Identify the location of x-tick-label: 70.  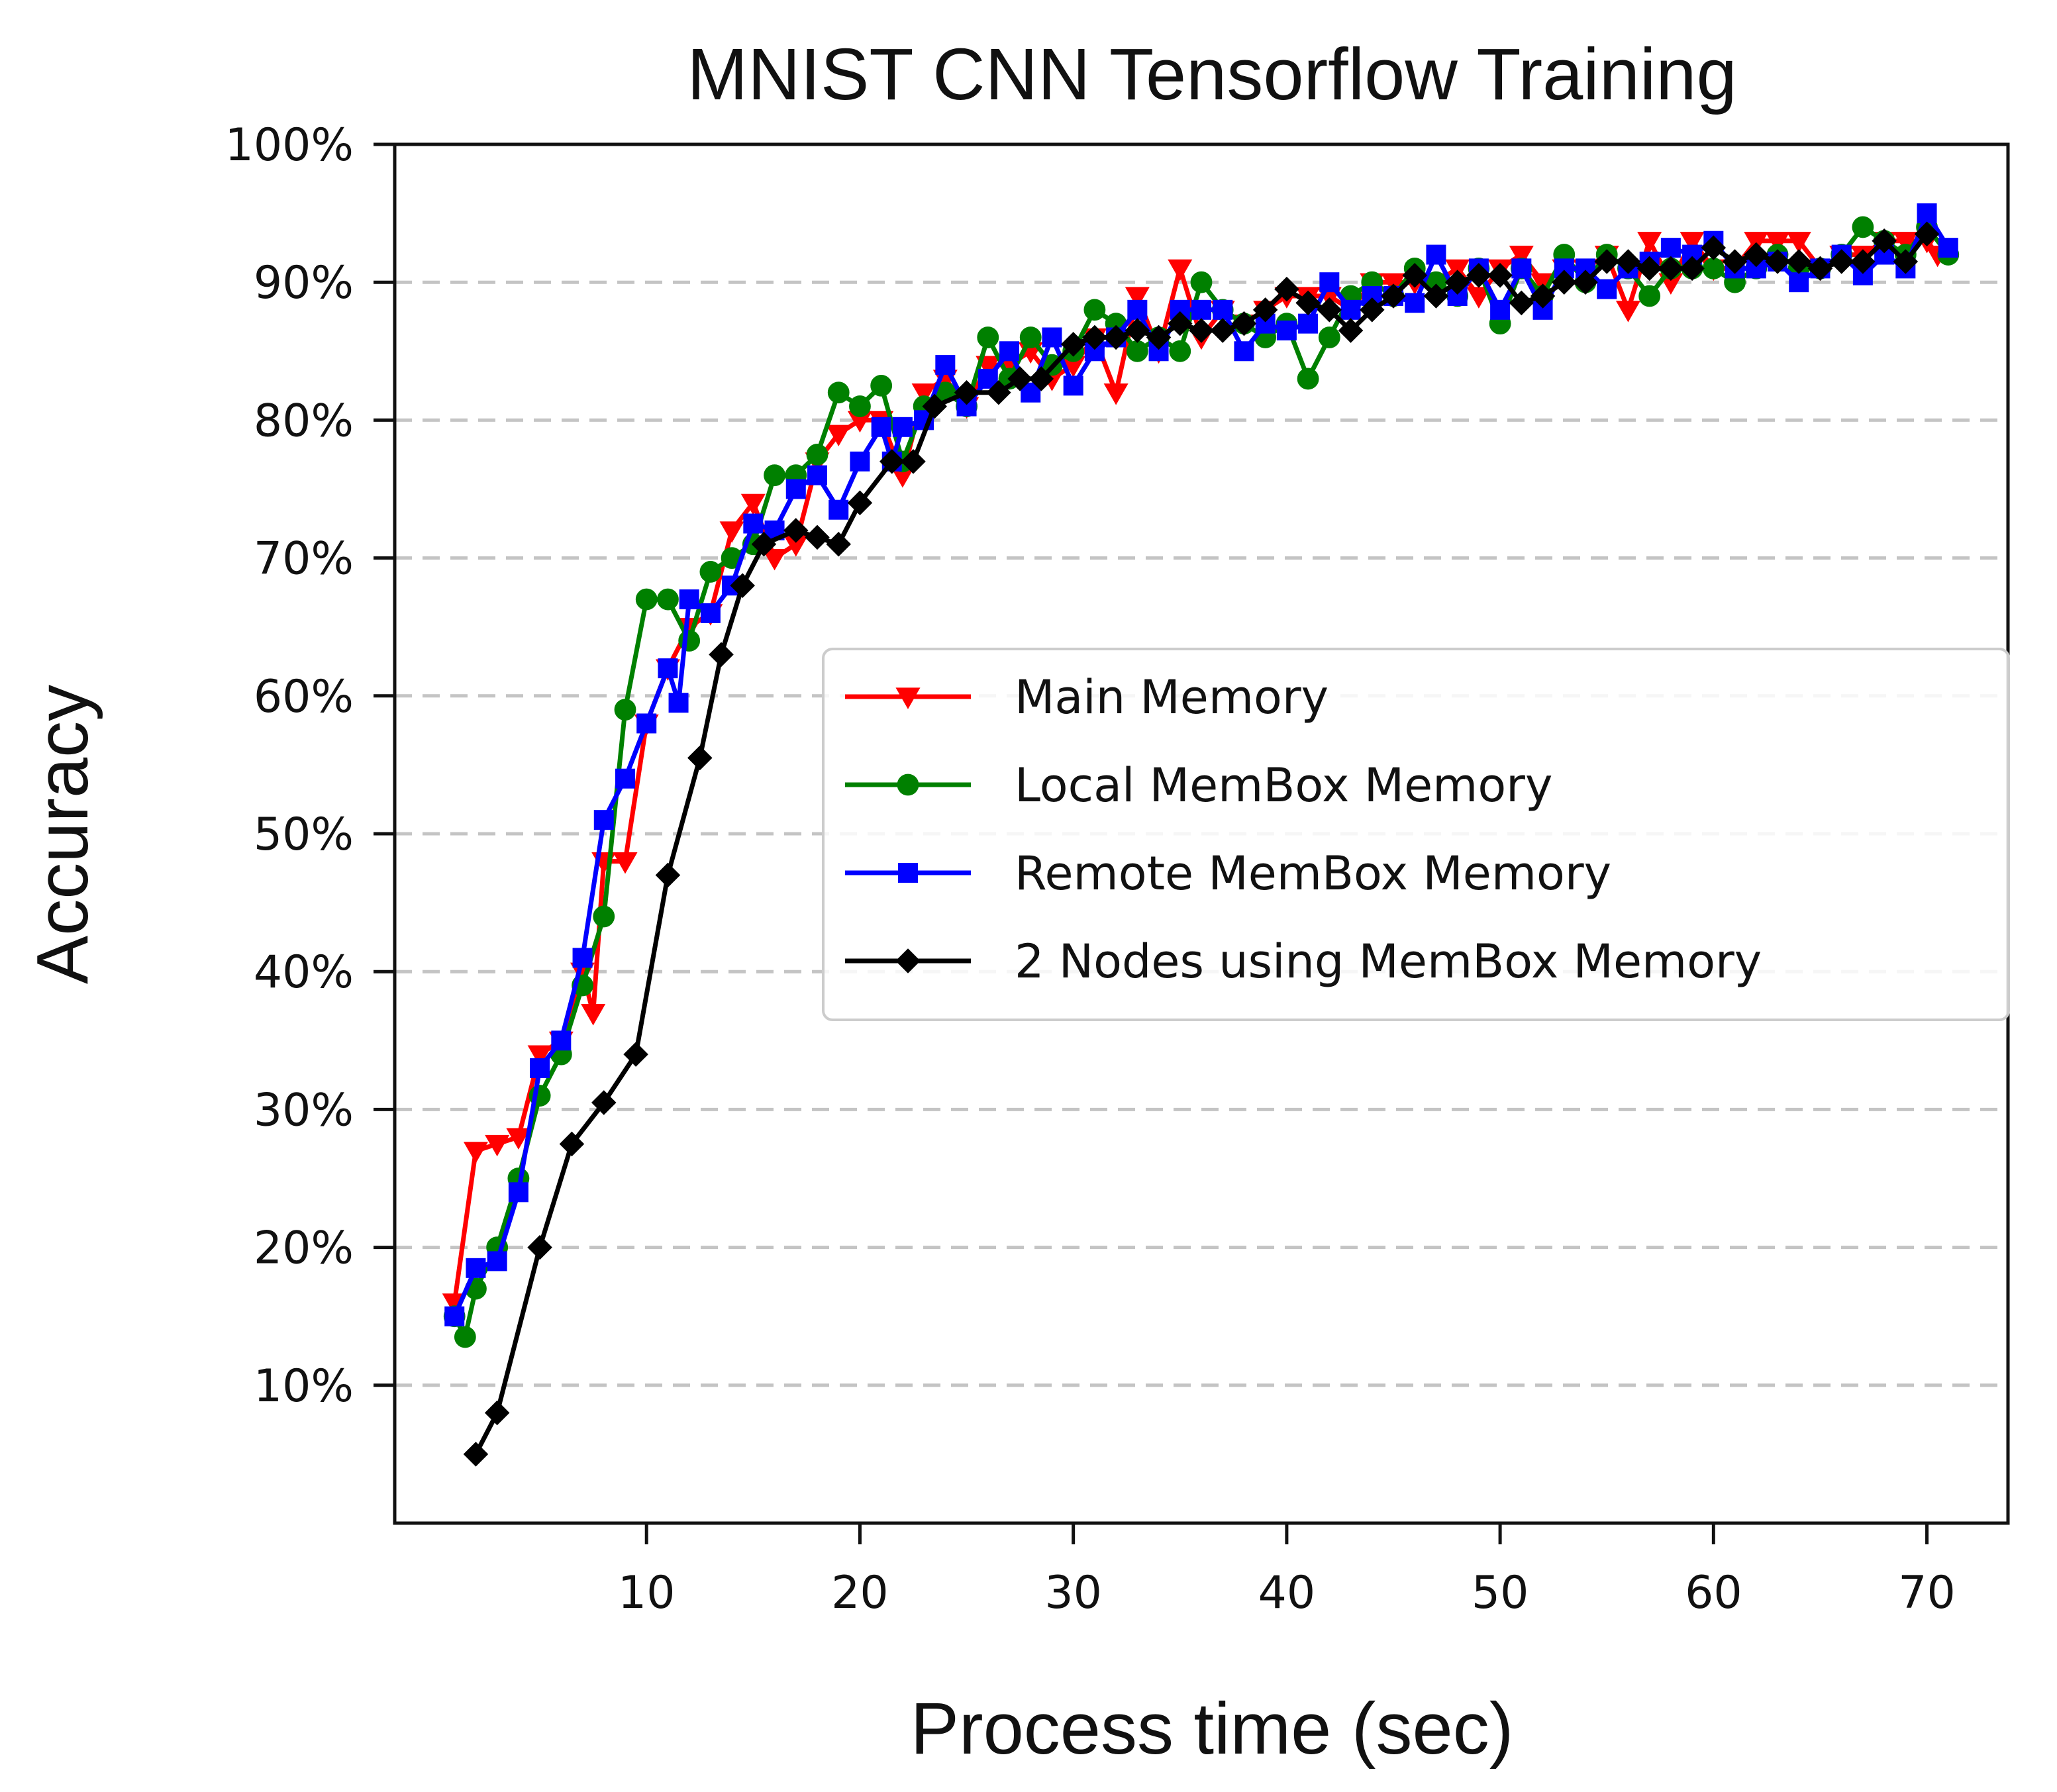
(1927, 1593).